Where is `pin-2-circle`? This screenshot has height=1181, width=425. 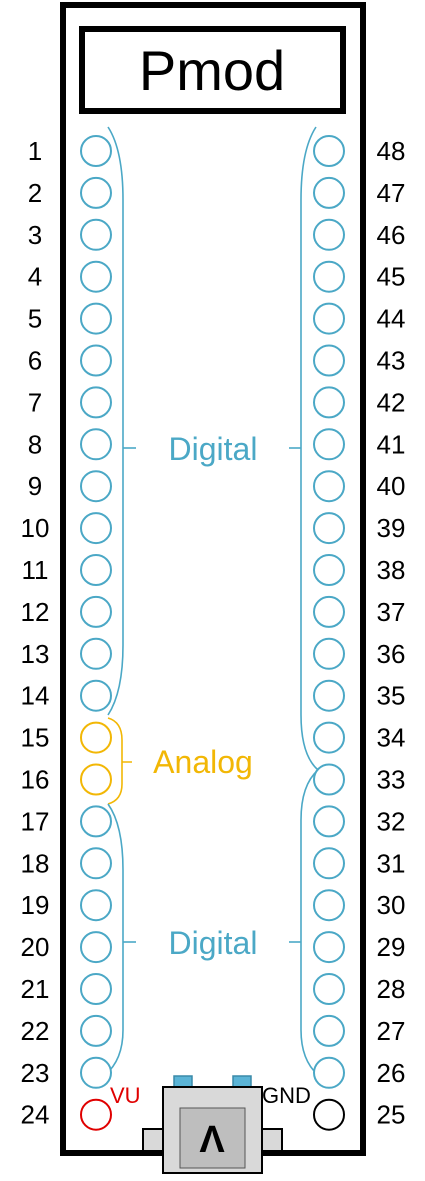 pin-2-circle is located at coordinates (96, 192).